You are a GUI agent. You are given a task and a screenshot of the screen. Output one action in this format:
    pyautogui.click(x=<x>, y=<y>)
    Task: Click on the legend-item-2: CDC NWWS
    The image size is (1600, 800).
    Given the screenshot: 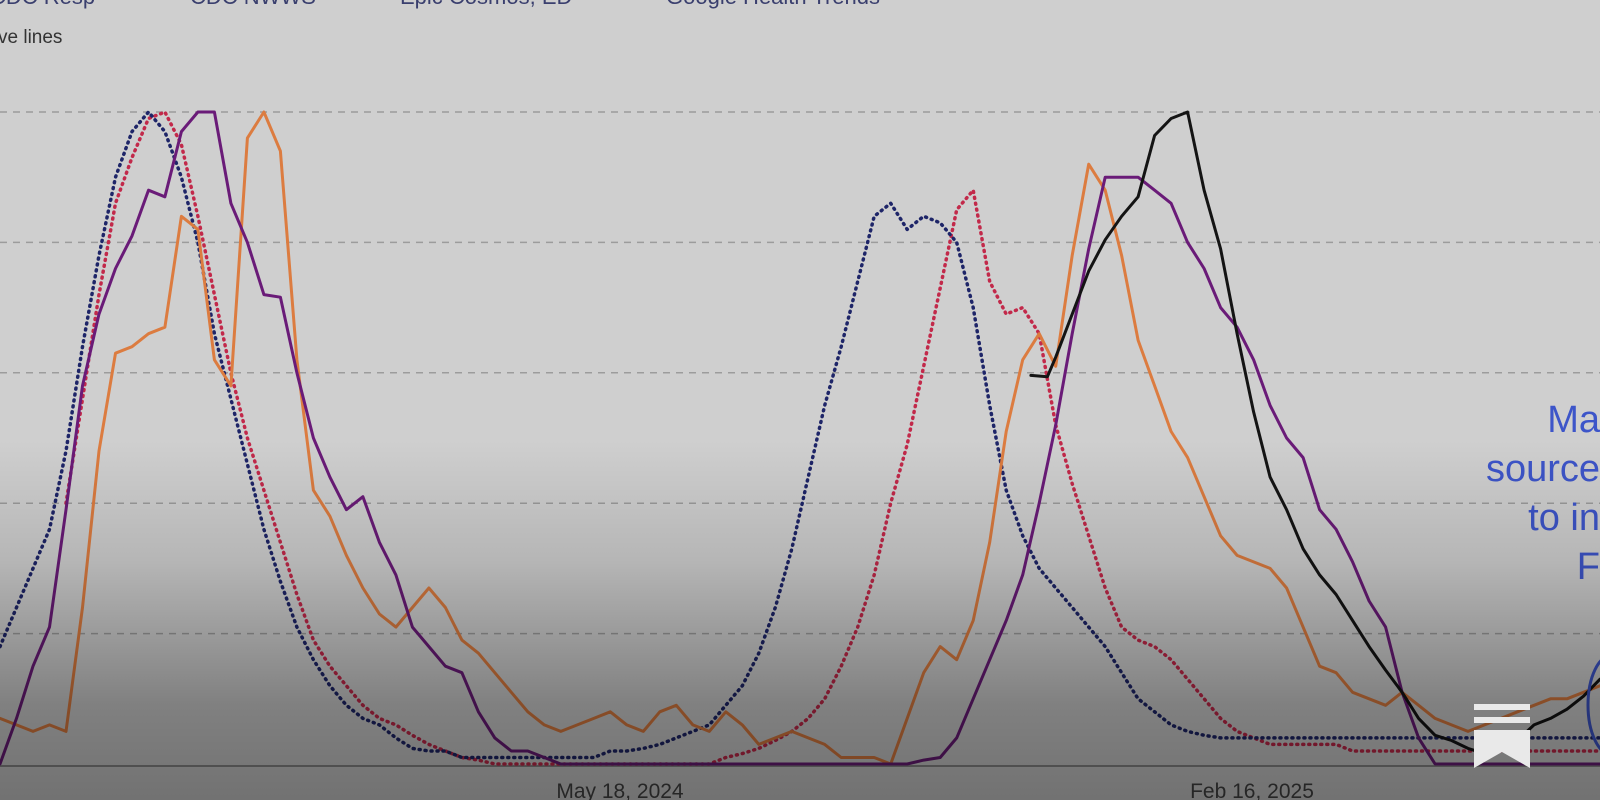 What is the action you would take?
    pyautogui.click(x=253, y=4)
    